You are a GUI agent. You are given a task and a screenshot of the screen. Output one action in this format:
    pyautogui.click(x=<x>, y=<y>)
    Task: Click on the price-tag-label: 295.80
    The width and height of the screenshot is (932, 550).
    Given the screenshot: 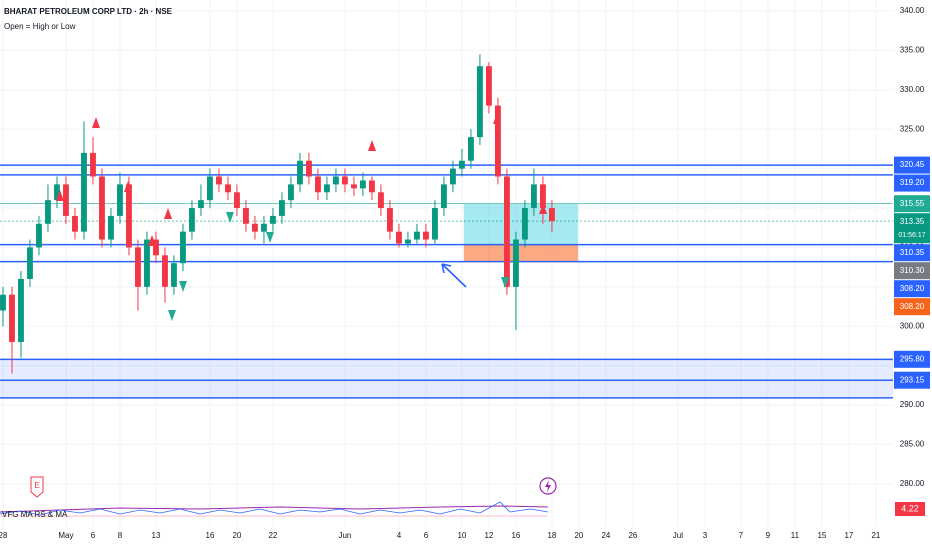 What is the action you would take?
    pyautogui.click(x=912, y=358)
    